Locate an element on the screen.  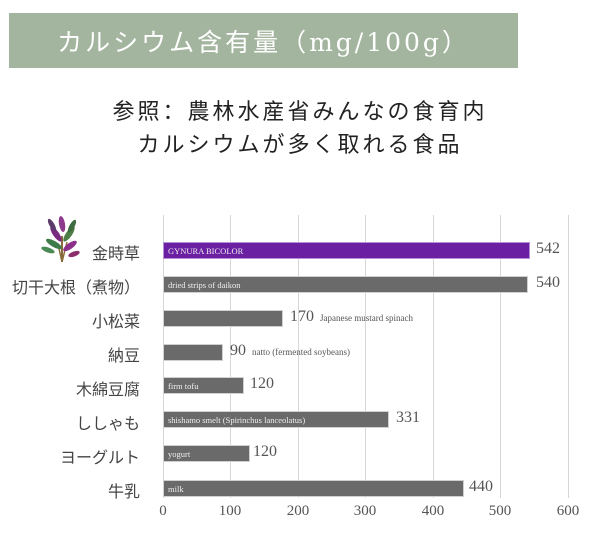
value-label: 440 is located at coordinates (481, 487).